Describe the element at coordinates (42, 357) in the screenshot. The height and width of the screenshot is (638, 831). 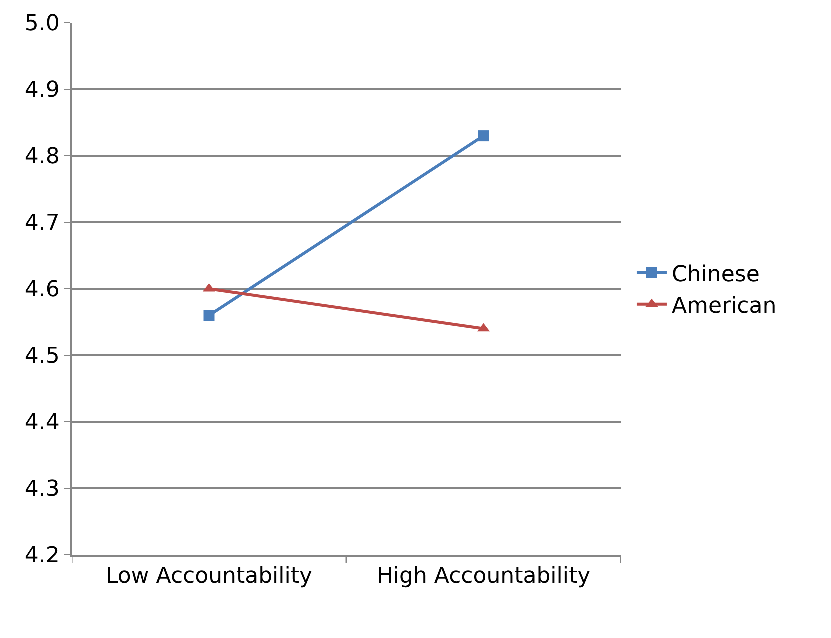
I see `y-tick-label: 4.5` at that location.